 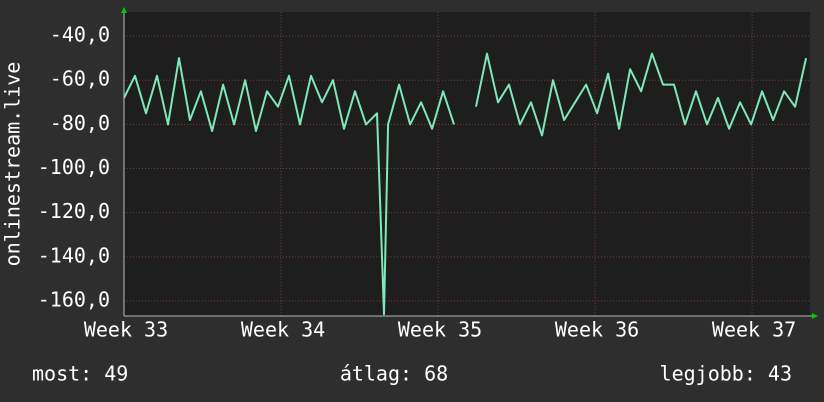 What do you see at coordinates (126, 330) in the screenshot?
I see `x-tick-label: Week 33` at bounding box center [126, 330].